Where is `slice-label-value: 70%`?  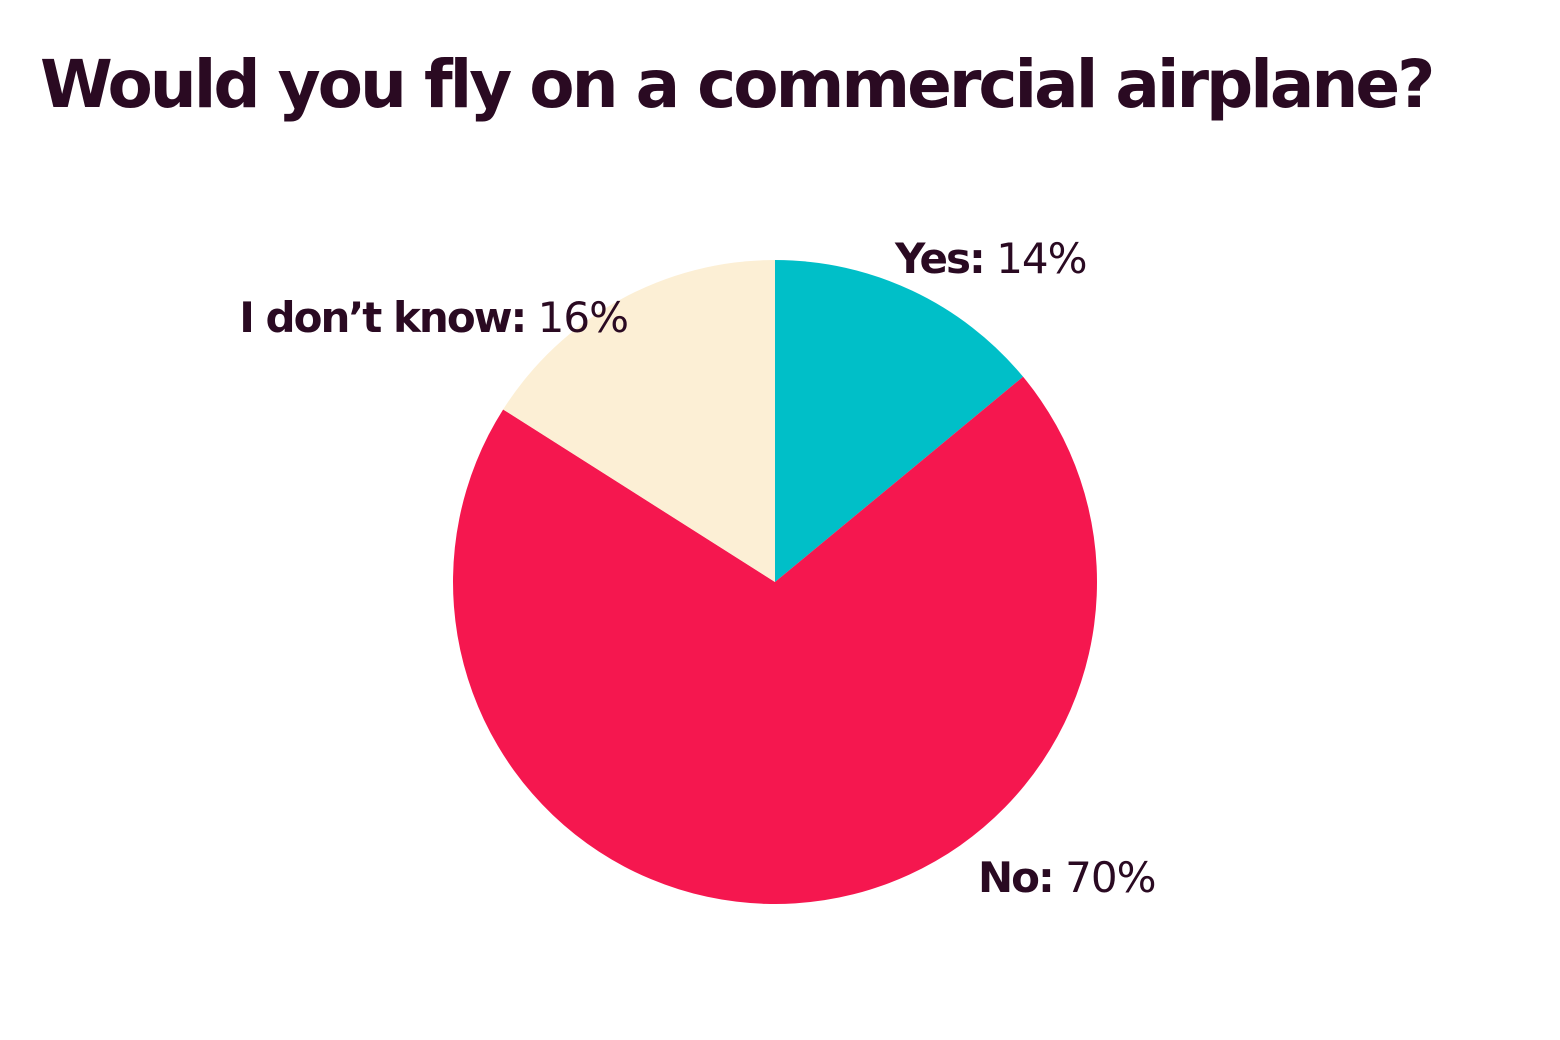
slice-label-value: 70% is located at coordinates (1104, 877).